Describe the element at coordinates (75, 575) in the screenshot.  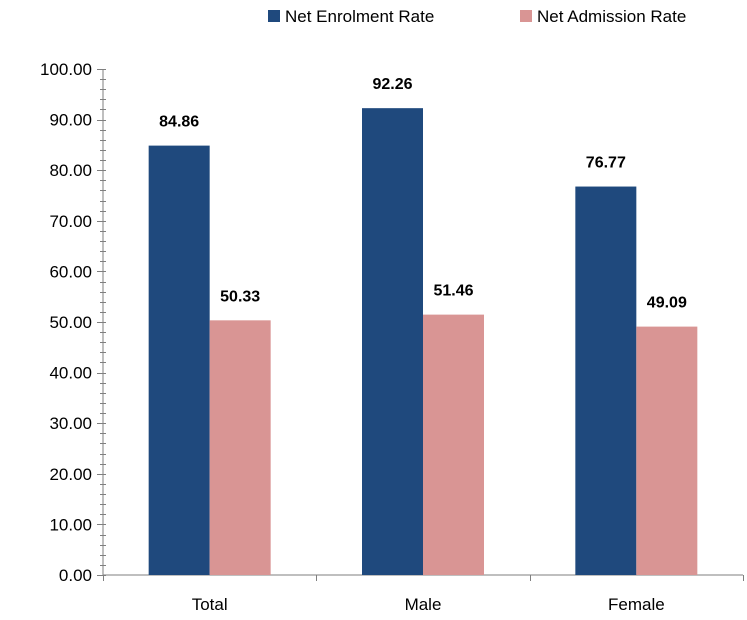
I see `y-tick-label: 0.00` at that location.